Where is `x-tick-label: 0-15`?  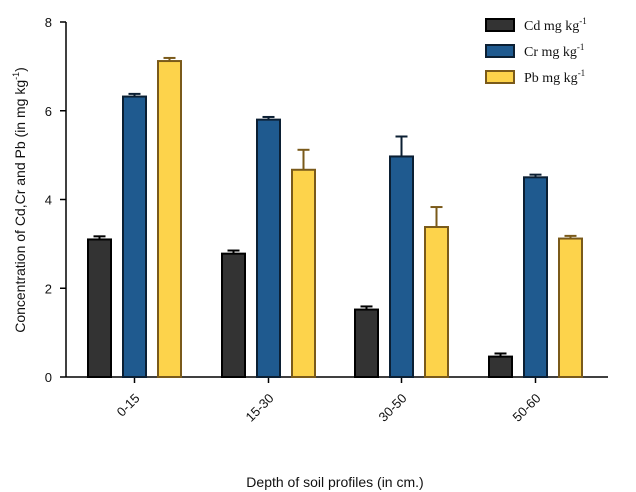 x-tick-label: 0-15 is located at coordinates (128, 405).